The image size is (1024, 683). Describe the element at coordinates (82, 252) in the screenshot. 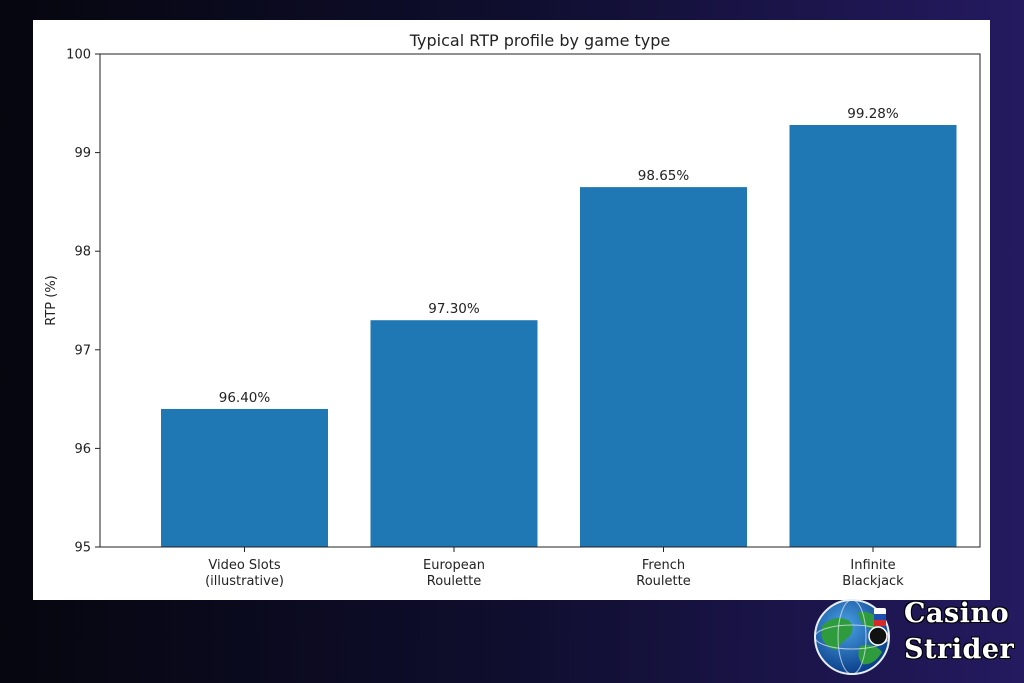

I see `y-tick-label: 98` at that location.